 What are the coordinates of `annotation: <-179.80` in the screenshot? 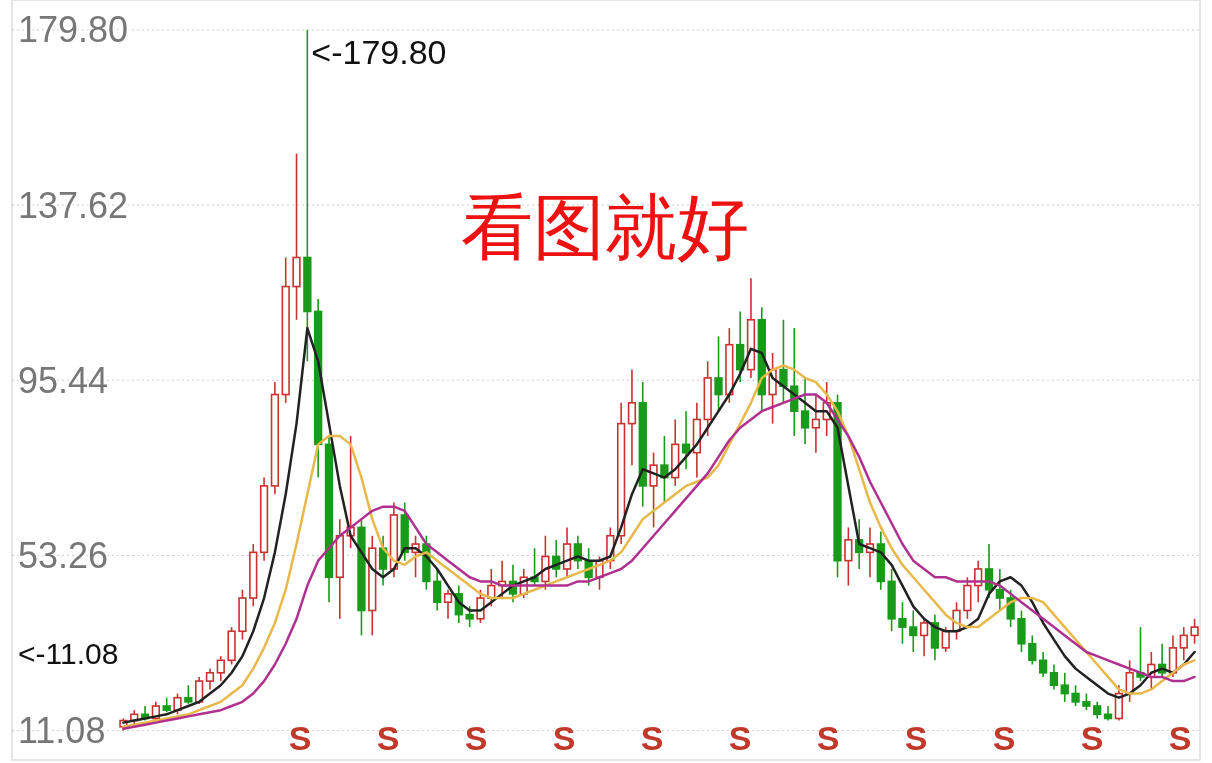 It's located at (379, 51).